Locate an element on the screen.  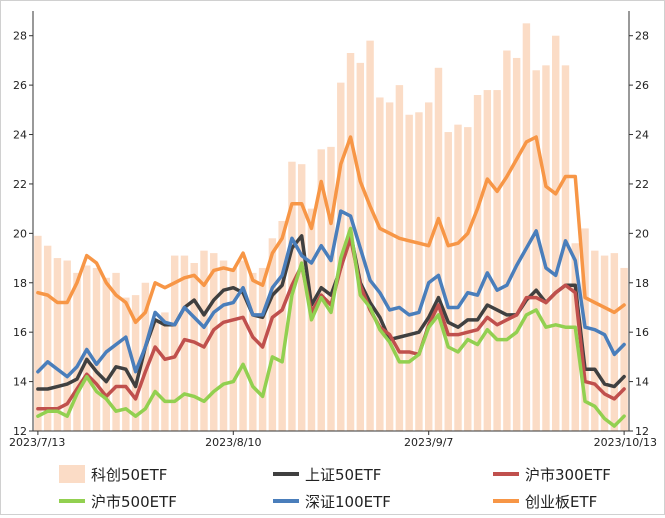
x-tick-label: 2023/9/7 is located at coordinates (428, 442).